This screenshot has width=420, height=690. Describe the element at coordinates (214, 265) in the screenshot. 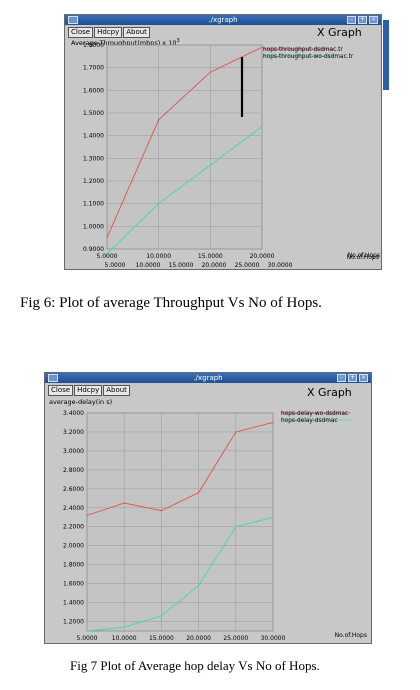

I see `extra-x-tick-label: 20.0000` at that location.